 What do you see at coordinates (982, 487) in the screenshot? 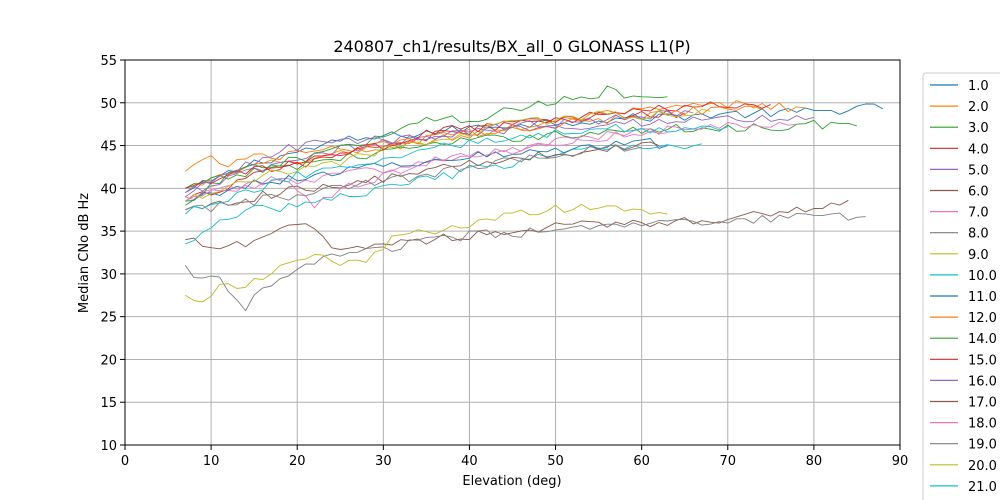
I see `legend-label: 21.0` at bounding box center [982, 487].